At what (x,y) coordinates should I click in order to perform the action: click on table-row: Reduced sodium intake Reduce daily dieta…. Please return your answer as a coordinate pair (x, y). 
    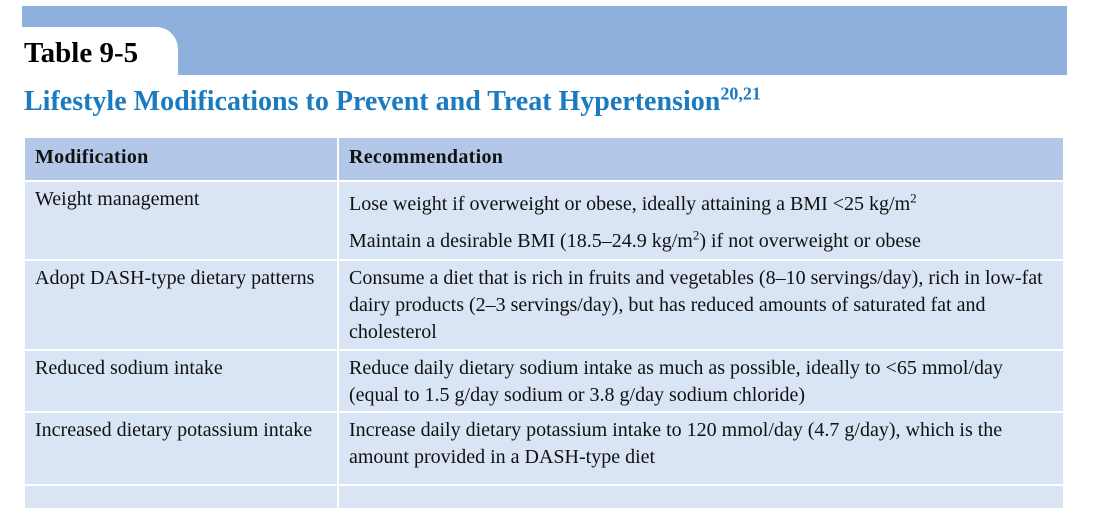
    Looking at the image, I should click on (544, 381).